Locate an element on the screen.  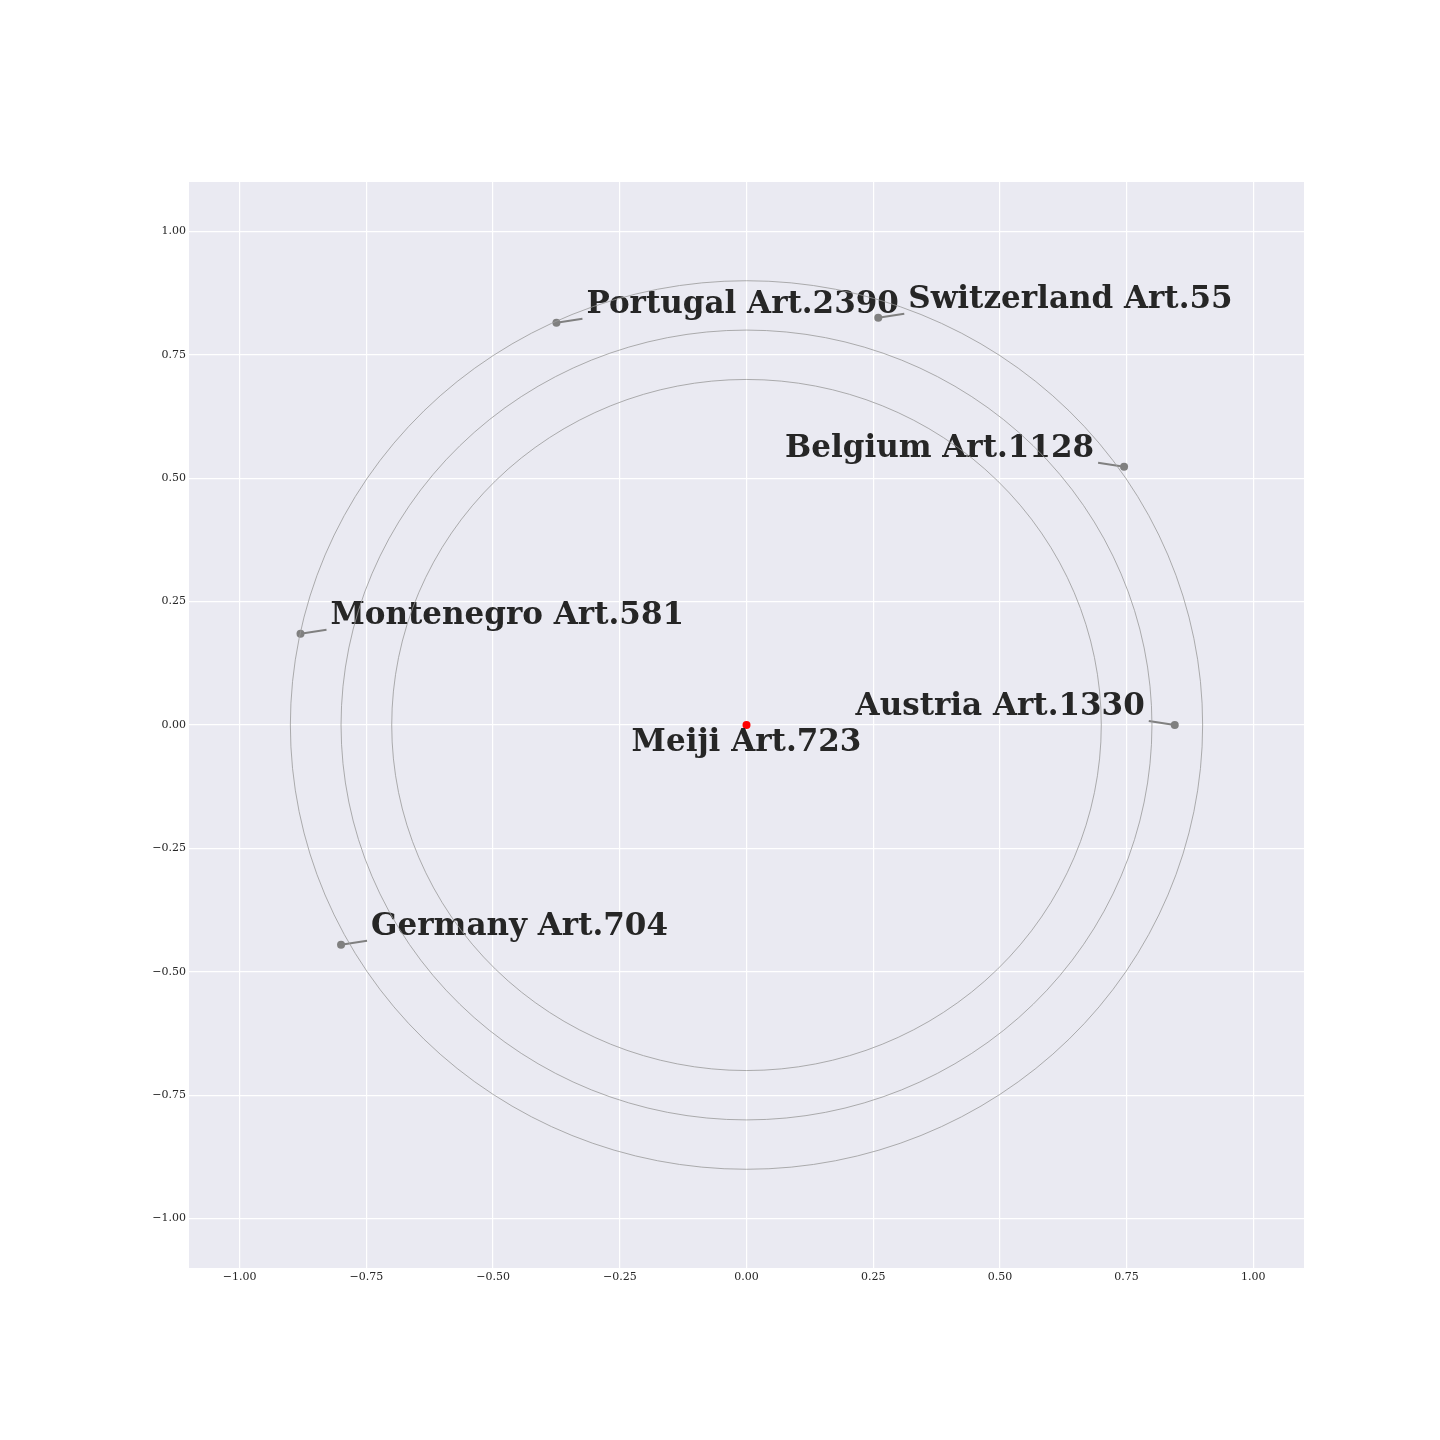
x-tick-label: 0.75 is located at coordinates (1126, 1277).